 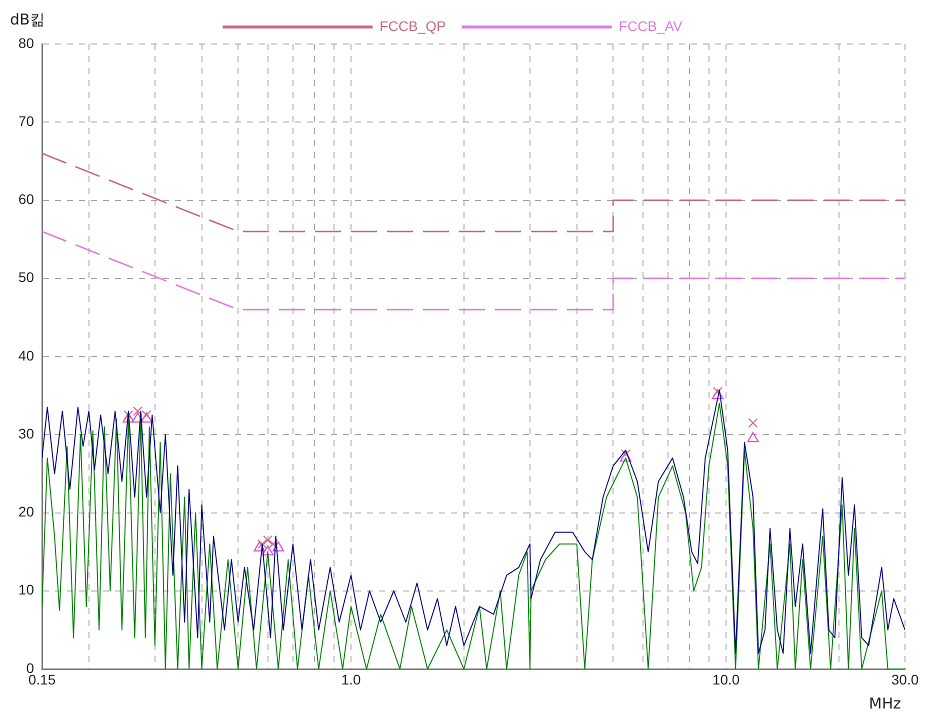 What do you see at coordinates (30, 668) in the screenshot?
I see `y-tick-label: 0` at bounding box center [30, 668].